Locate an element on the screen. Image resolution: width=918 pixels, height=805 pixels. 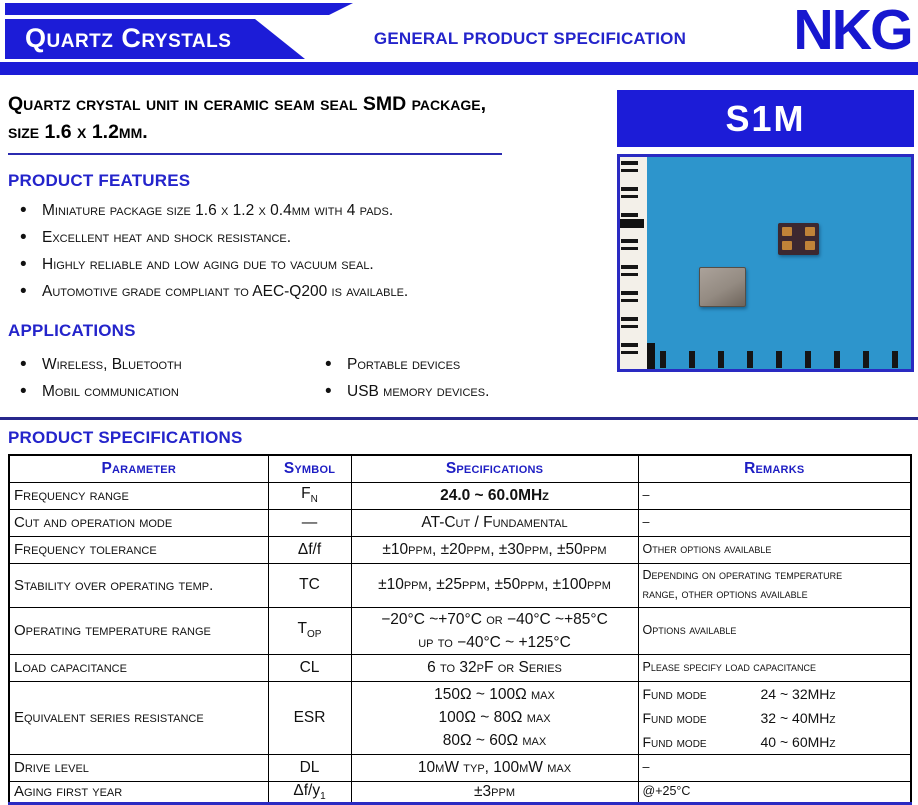
param-cell: Stability over operating temp. is located at coordinates (138, 585).